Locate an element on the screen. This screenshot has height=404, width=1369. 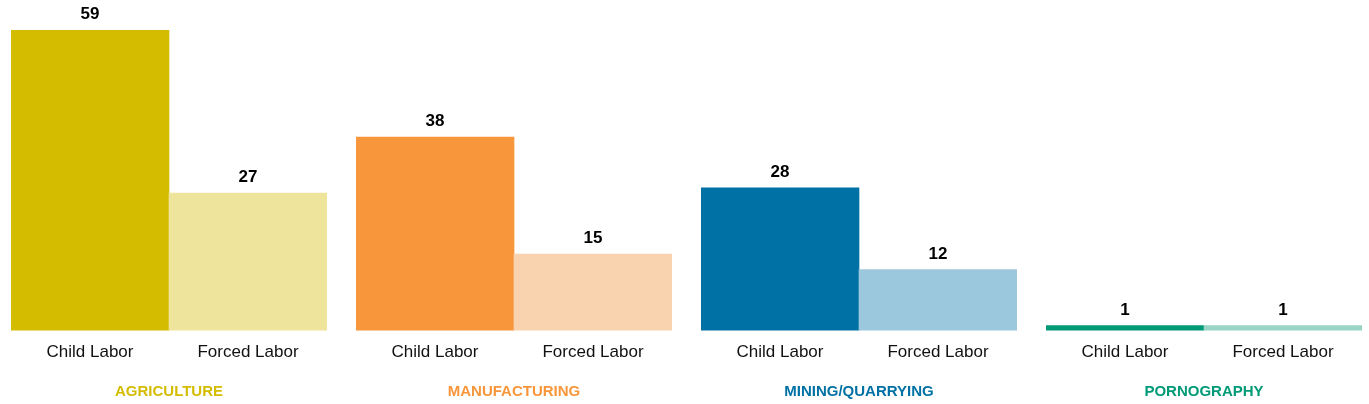
data-label: 27 is located at coordinates (248, 177).